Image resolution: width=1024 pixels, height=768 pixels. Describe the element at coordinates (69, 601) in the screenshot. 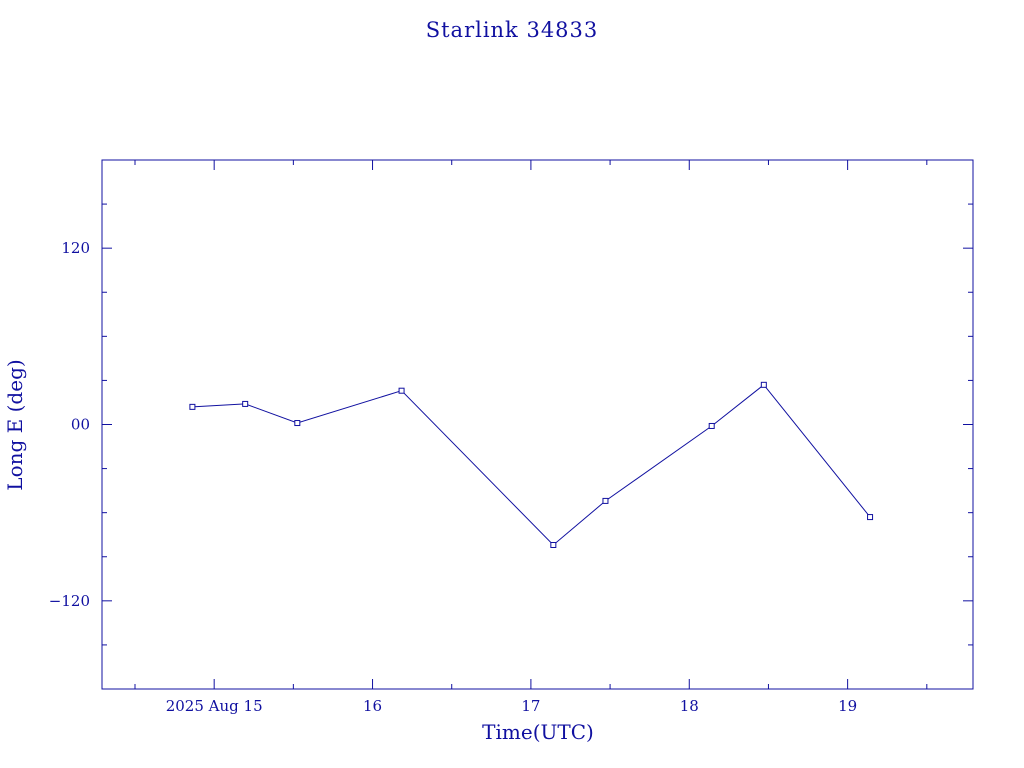

I see `y-tick-label: −120` at that location.